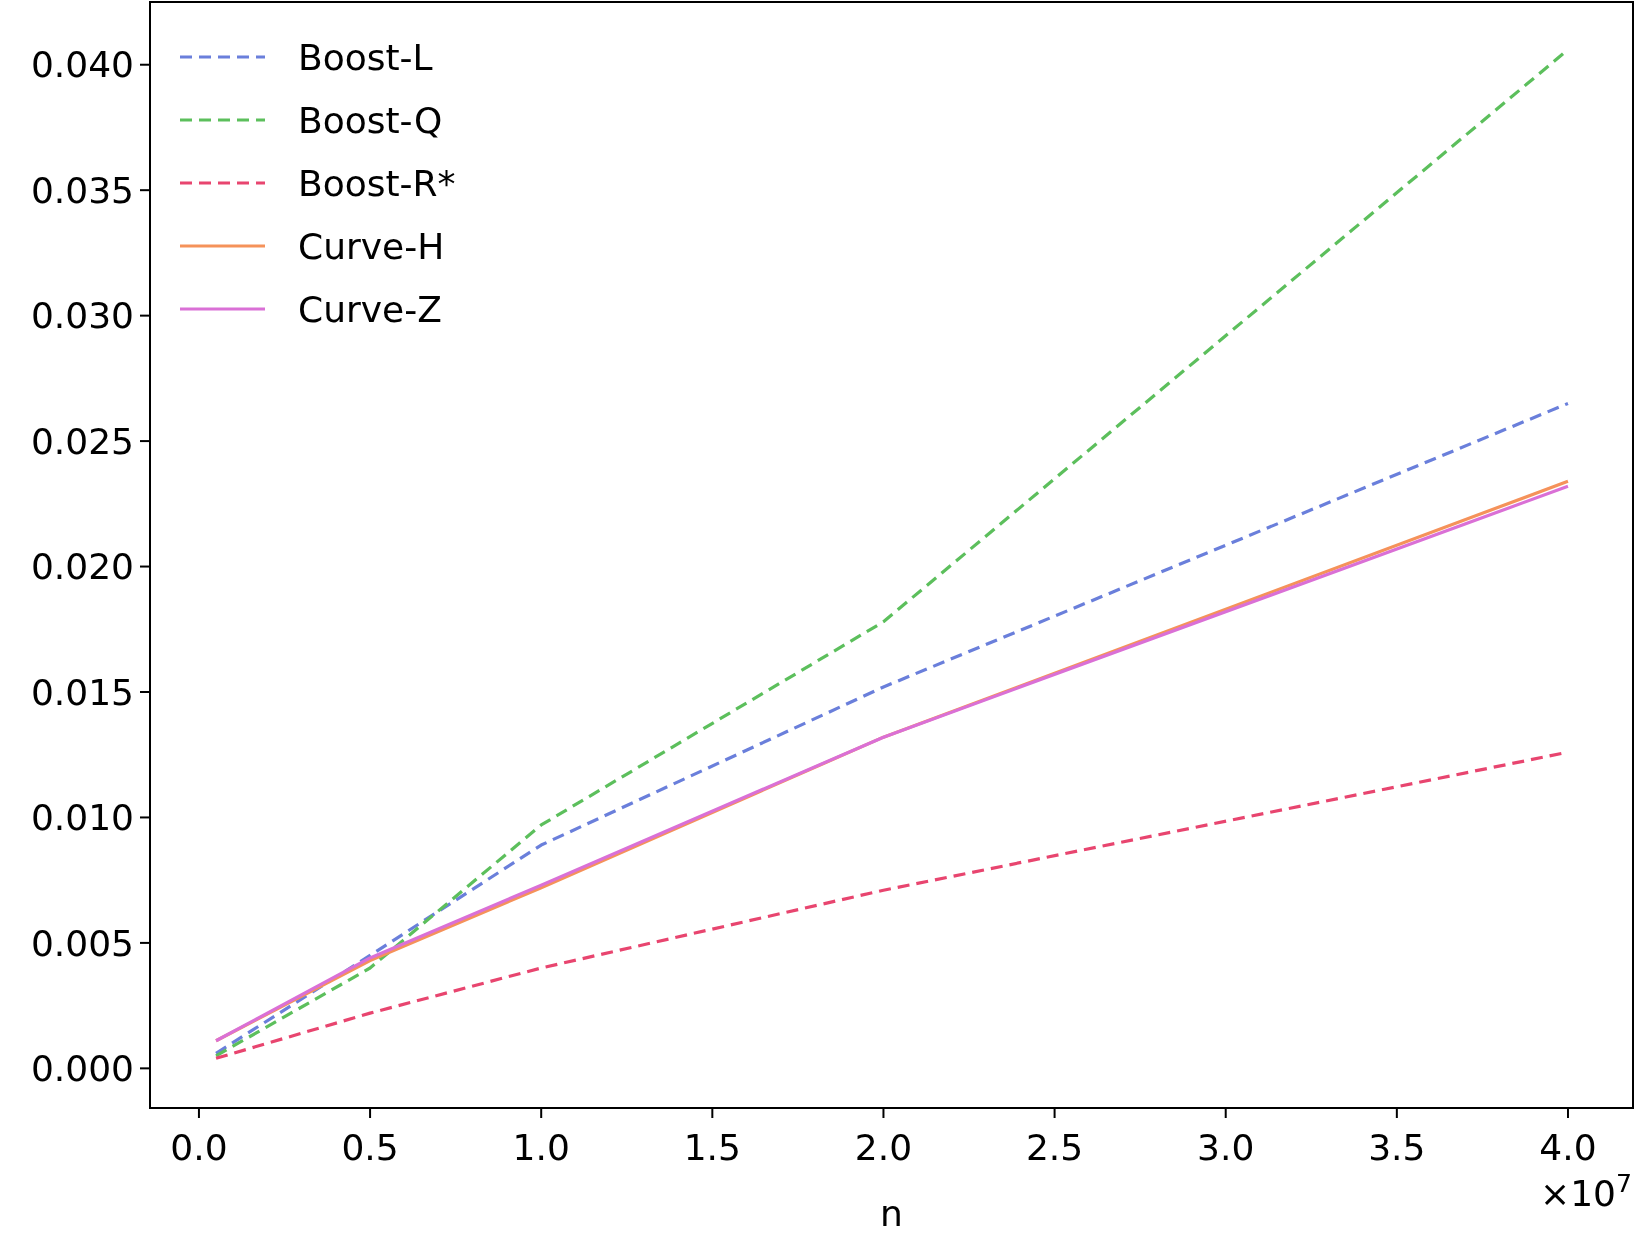 This screenshot has height=1238, width=1636. I want to click on x-tick-label: 1.0, so click(541, 1147).